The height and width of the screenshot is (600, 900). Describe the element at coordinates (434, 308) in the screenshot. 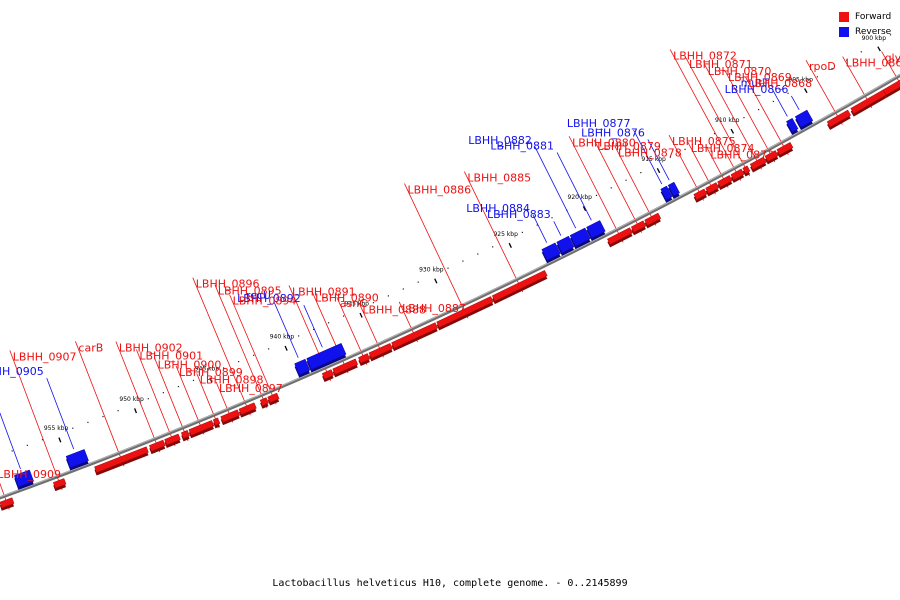

I see `gene-label: LBHH_0887` at that location.